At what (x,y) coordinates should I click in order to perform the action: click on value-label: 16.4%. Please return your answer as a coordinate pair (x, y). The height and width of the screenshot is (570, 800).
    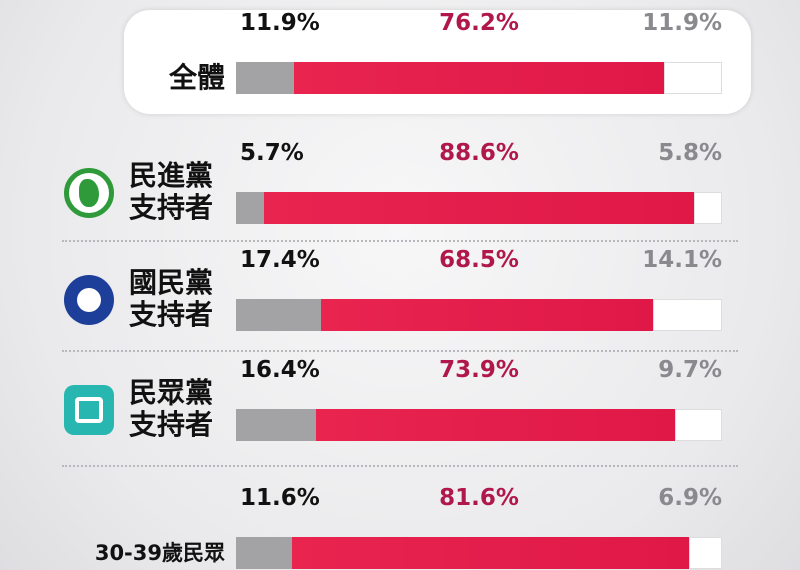
    Looking at the image, I should click on (280, 370).